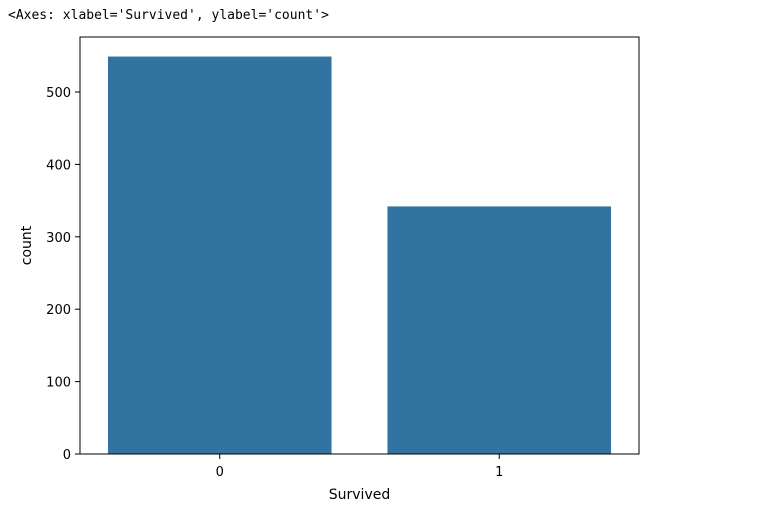 Image resolution: width=758 pixels, height=514 pixels. What do you see at coordinates (67, 455) in the screenshot?
I see `y-tick-label: 0` at bounding box center [67, 455].